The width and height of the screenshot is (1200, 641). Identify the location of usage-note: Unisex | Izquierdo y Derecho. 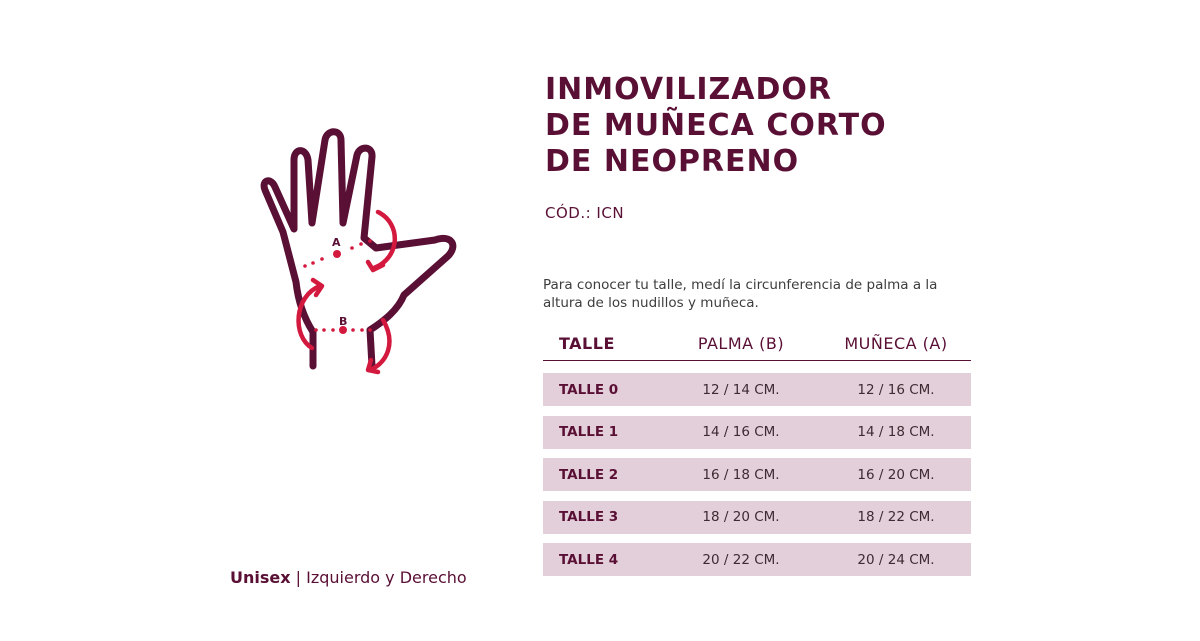
(348, 577).